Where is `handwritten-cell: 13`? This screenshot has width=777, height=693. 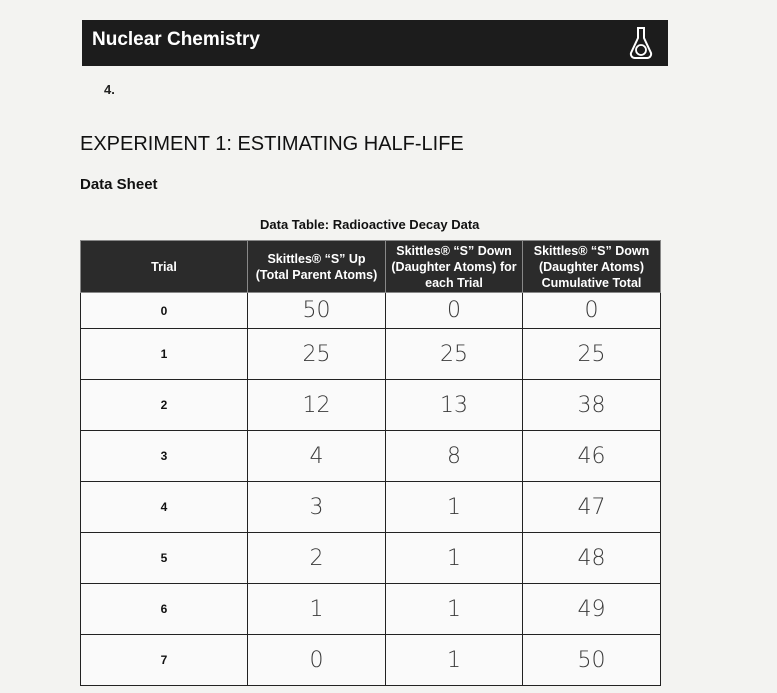
handwritten-cell: 13 is located at coordinates (454, 405).